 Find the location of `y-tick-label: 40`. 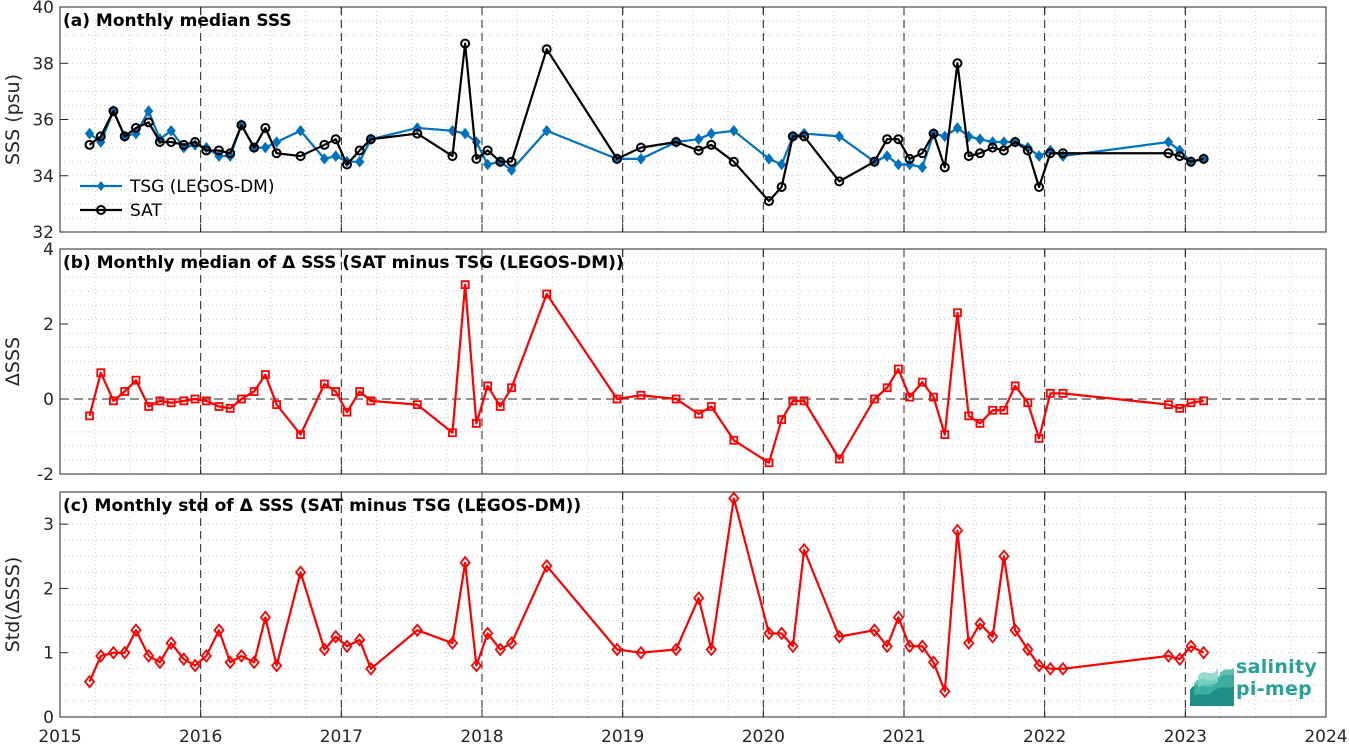

y-tick-label: 40 is located at coordinates (43, 9).